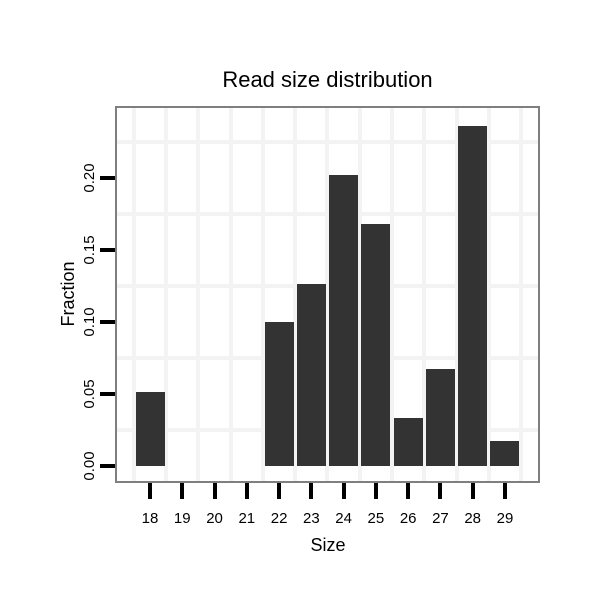 This screenshot has width=600, height=600. I want to click on y-tick-label-0.05: 0.05, so click(89, 394).